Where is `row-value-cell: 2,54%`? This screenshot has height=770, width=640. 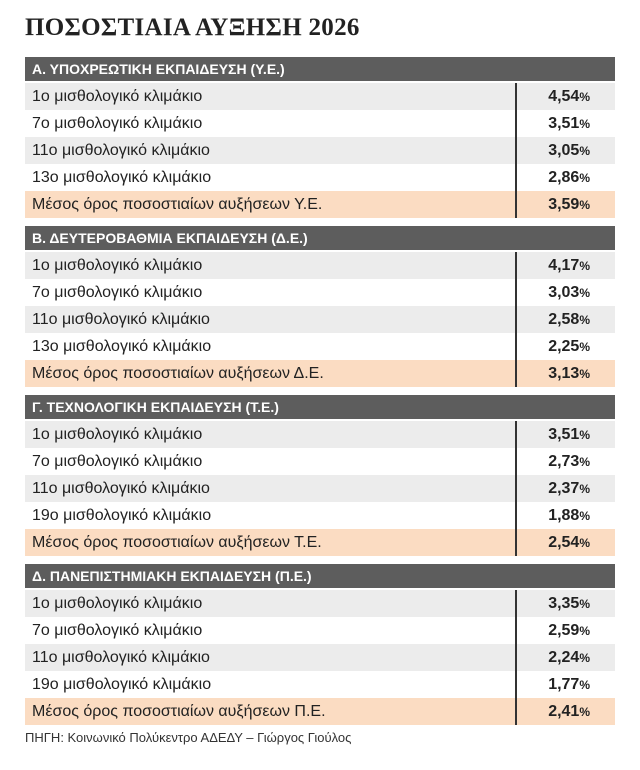
row-value-cell: 2,54% is located at coordinates (565, 542).